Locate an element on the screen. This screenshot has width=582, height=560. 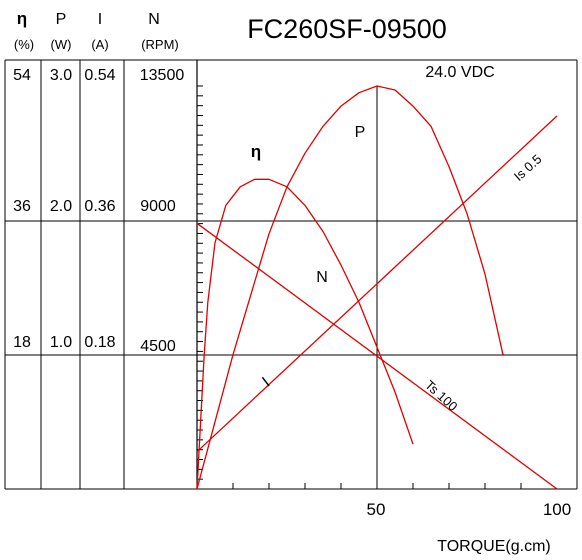
row-low-speed: 4500 is located at coordinates (158, 346).